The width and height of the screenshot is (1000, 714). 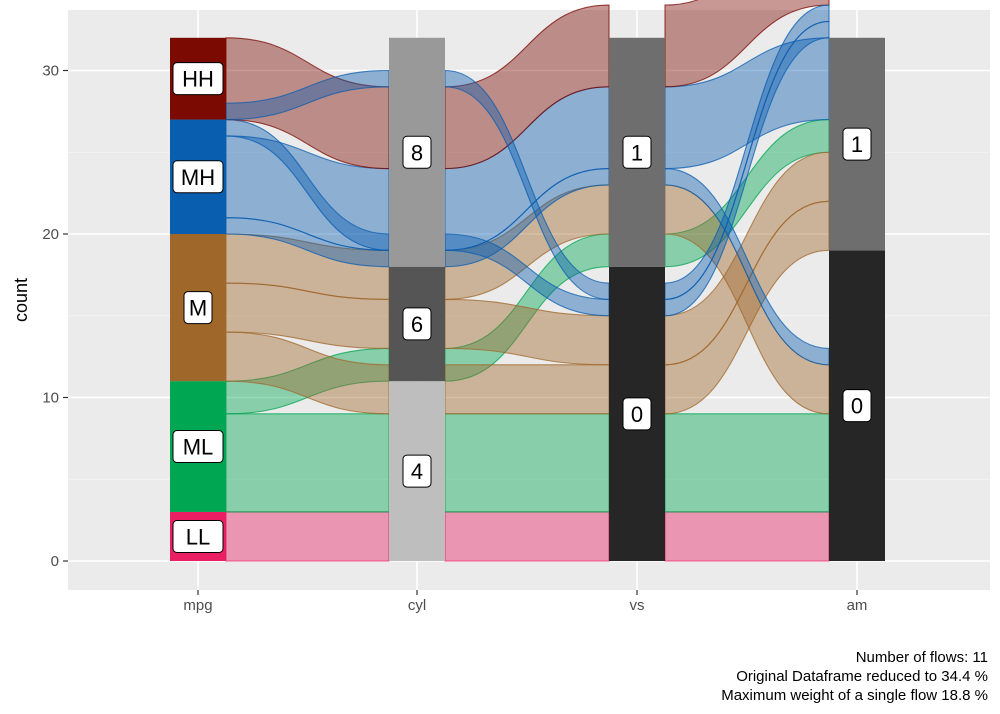 What do you see at coordinates (55, 561) in the screenshot?
I see `y-tick-label: 0` at bounding box center [55, 561].